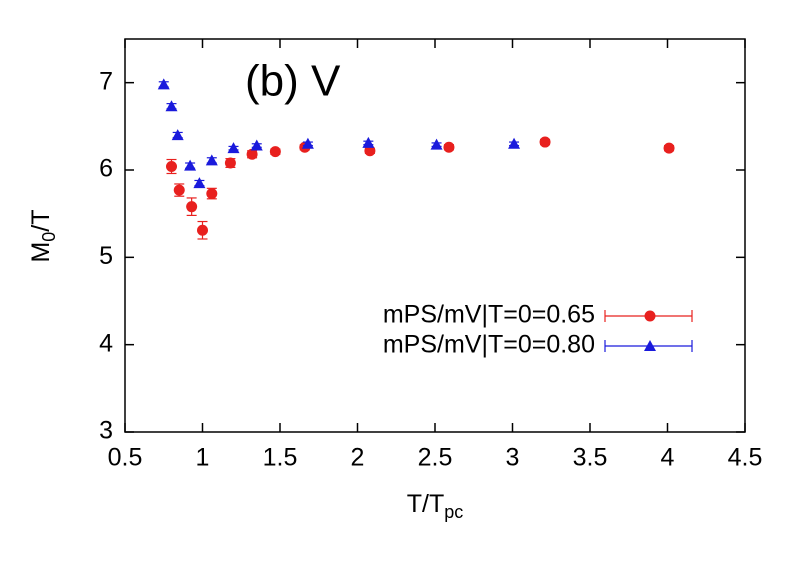 This screenshot has width=806, height=569. What do you see at coordinates (426, 504) in the screenshot?
I see `x-label-main: T/T` at bounding box center [426, 504].